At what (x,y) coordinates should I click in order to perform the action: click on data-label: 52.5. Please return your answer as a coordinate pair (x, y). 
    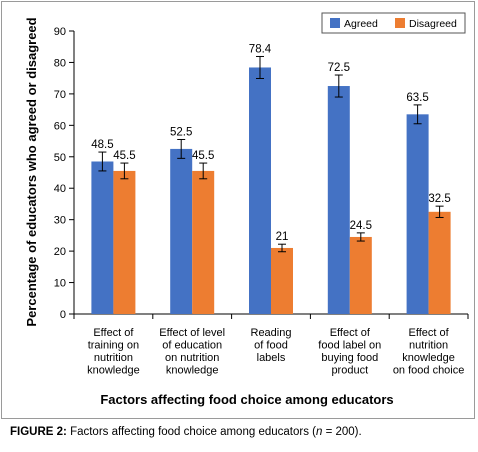
    Looking at the image, I should click on (181, 132).